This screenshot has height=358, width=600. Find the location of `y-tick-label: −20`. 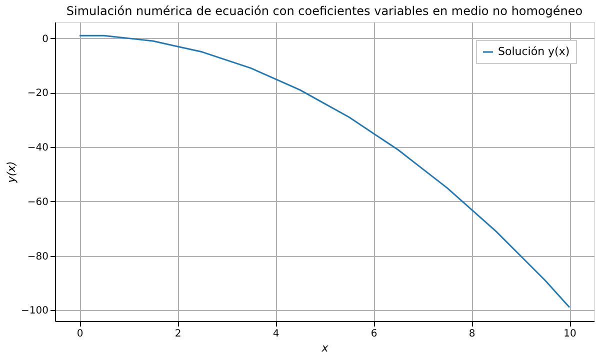

y-tick-label: −20 is located at coordinates (37, 94).